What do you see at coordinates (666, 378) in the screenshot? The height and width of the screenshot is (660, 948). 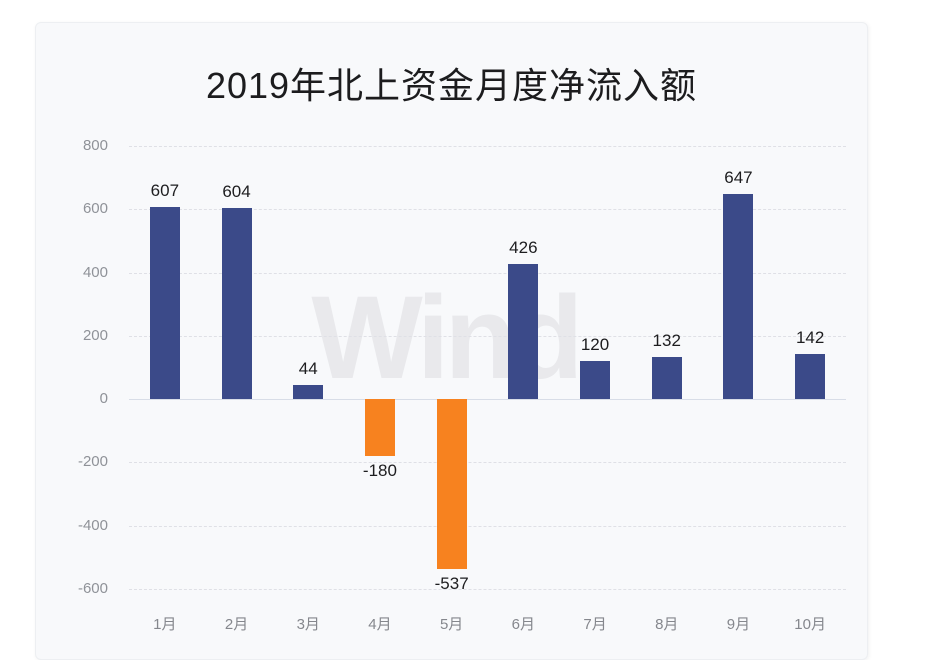 I see `bar-8月` at bounding box center [666, 378].